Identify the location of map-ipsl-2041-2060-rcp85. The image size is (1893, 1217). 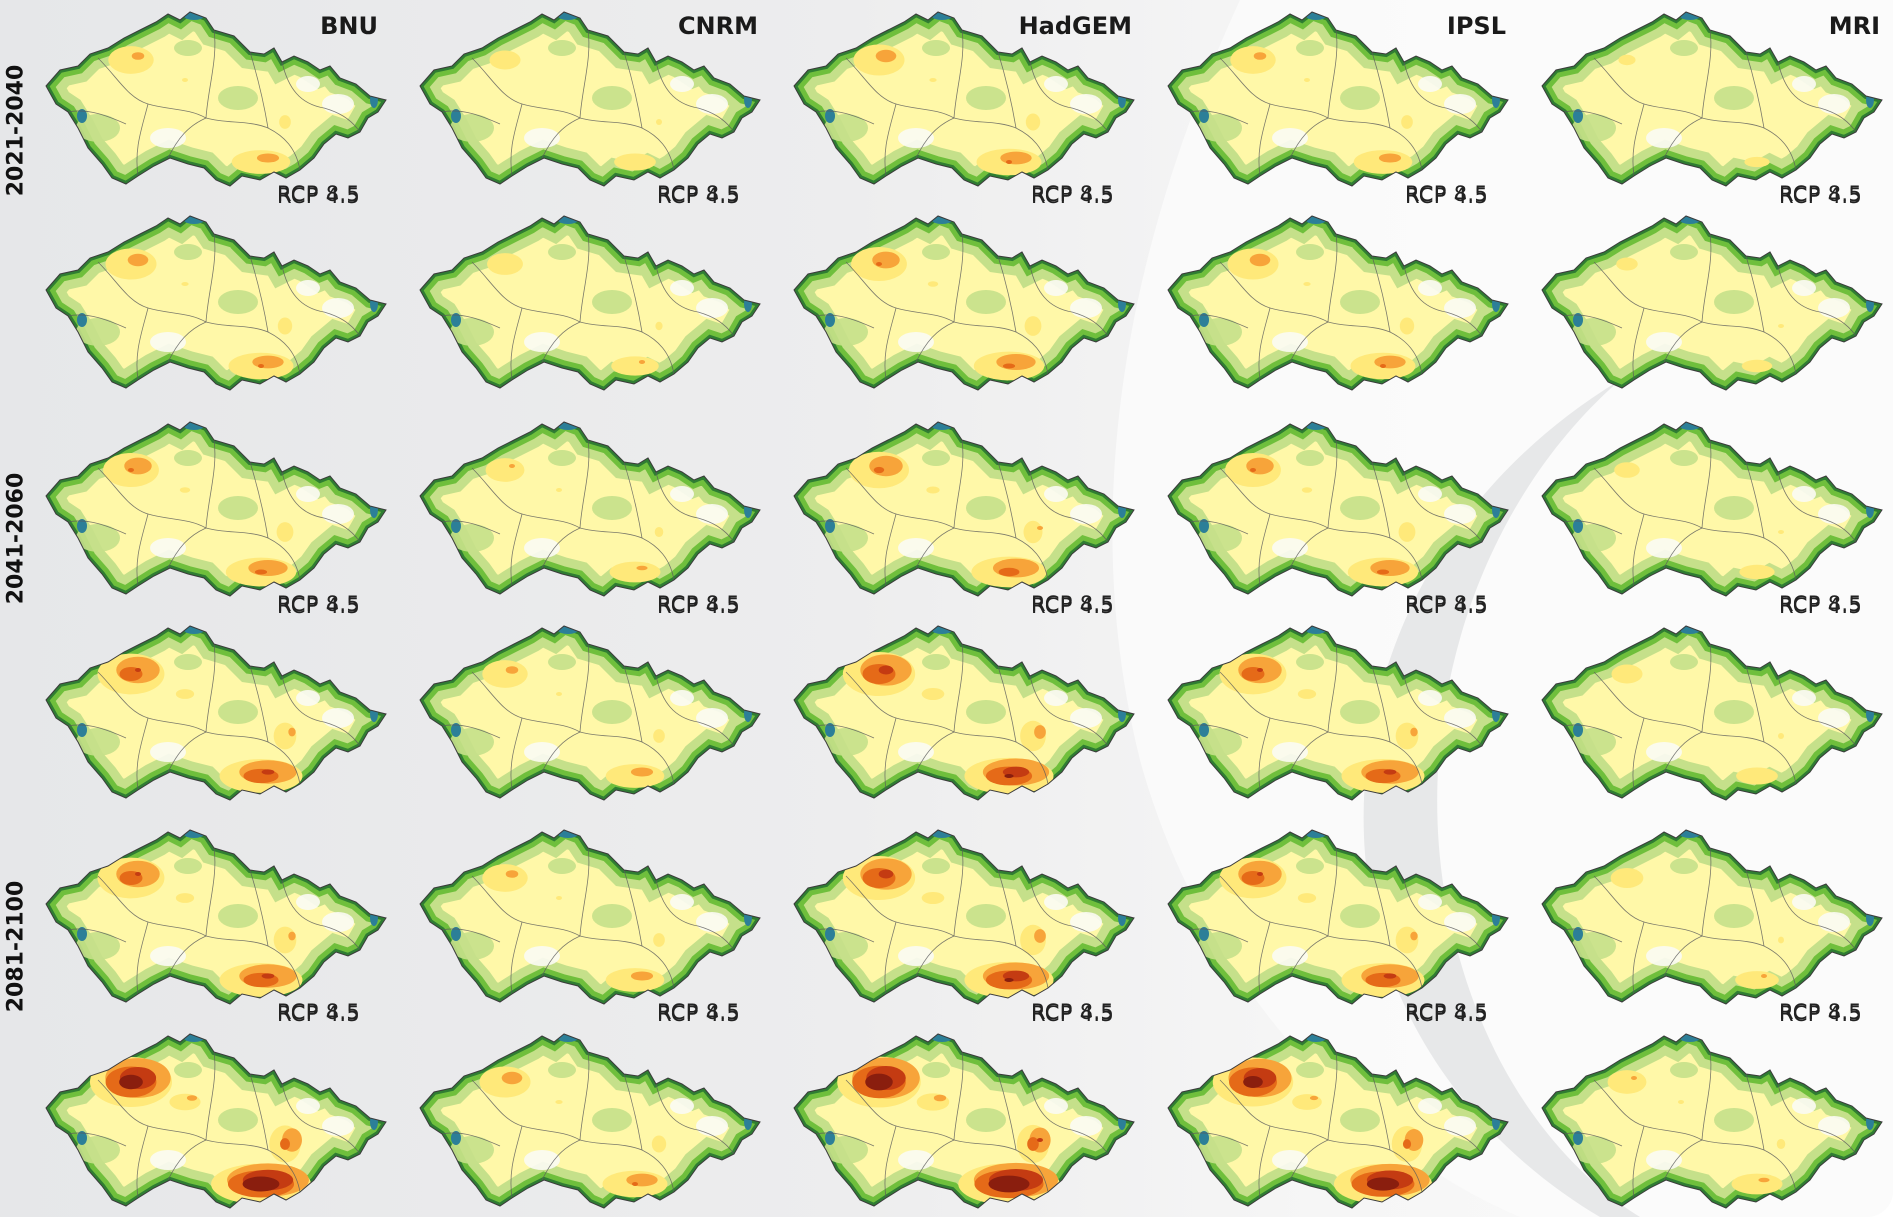
(1340, 717).